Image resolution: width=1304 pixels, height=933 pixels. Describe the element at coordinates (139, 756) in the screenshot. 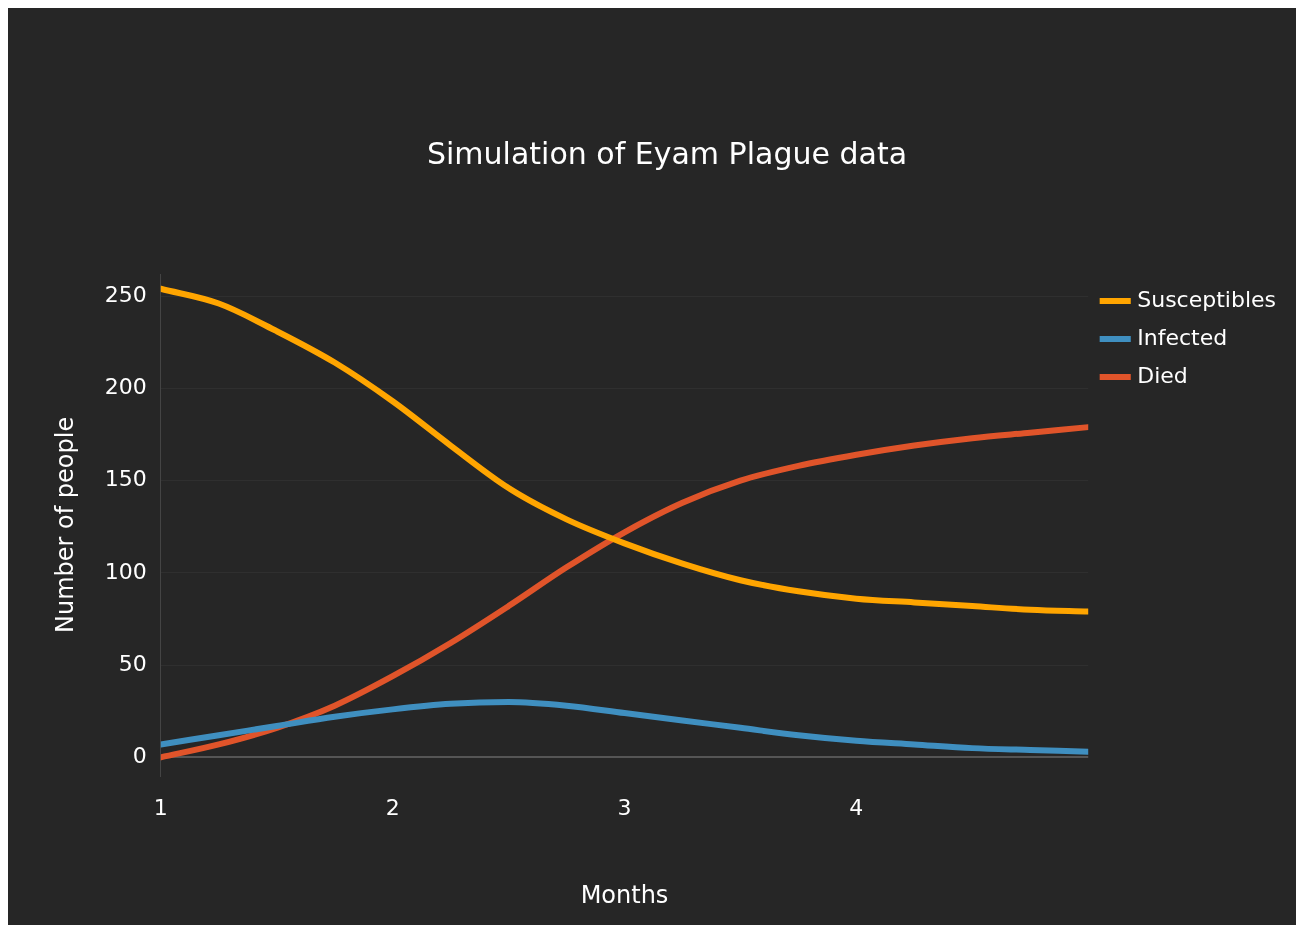

I see `y-tick-label: 0` at that location.